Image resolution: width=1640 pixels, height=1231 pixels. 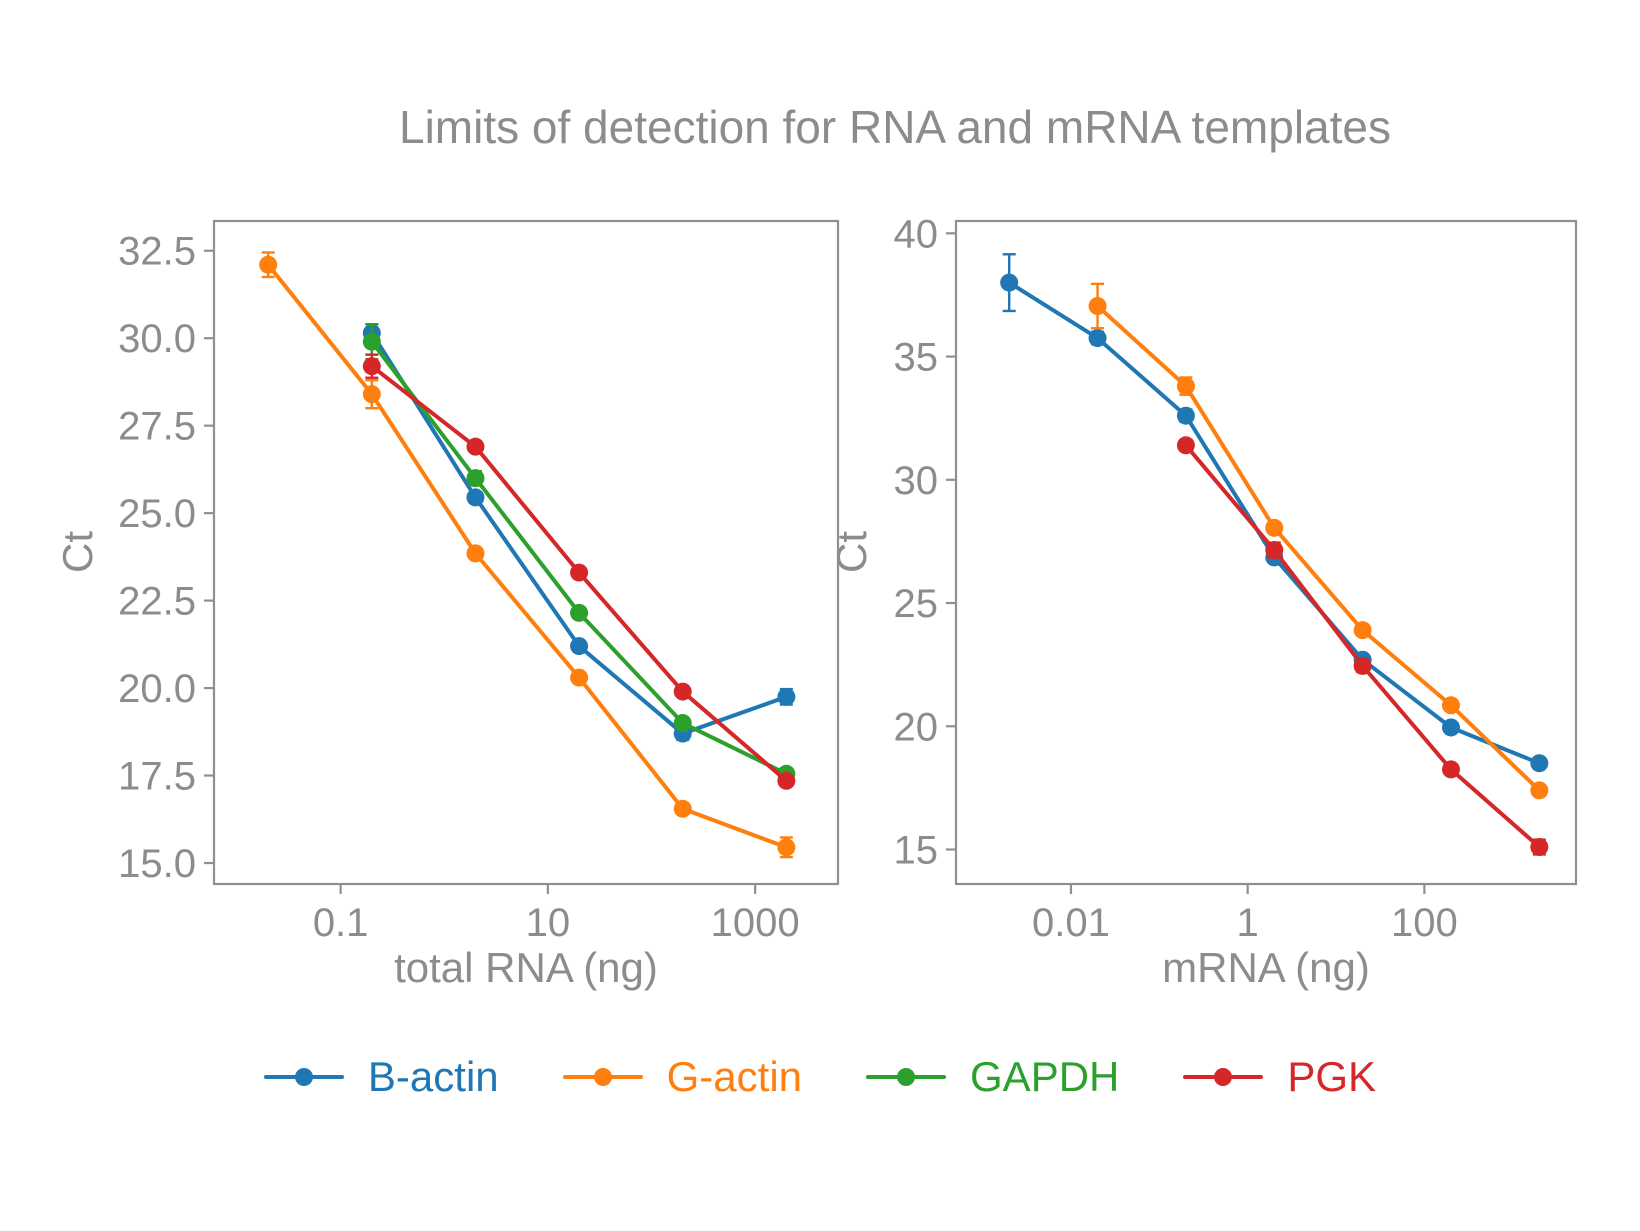 I want to click on y-tick-label: 25.0, so click(x=157, y=514).